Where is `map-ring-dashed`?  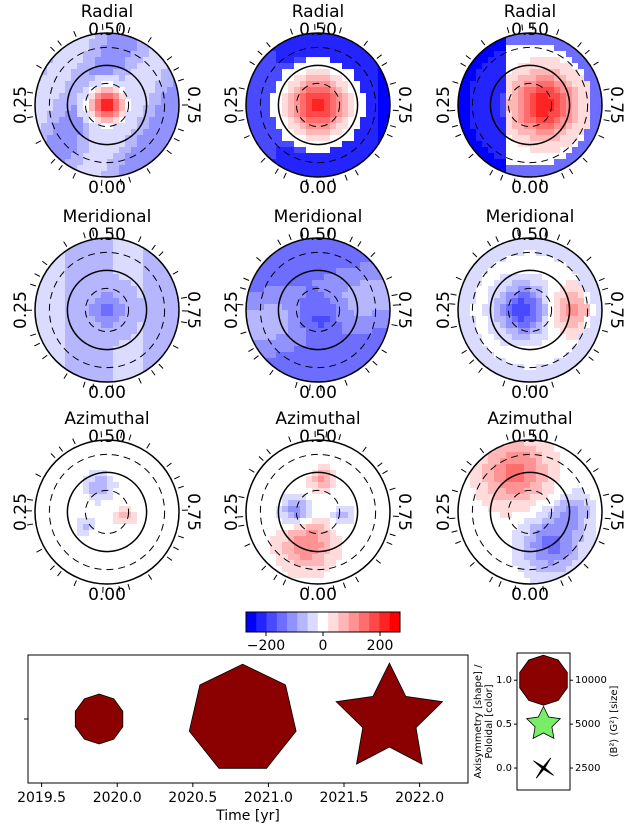
map-ring-dashed is located at coordinates (107, 512).